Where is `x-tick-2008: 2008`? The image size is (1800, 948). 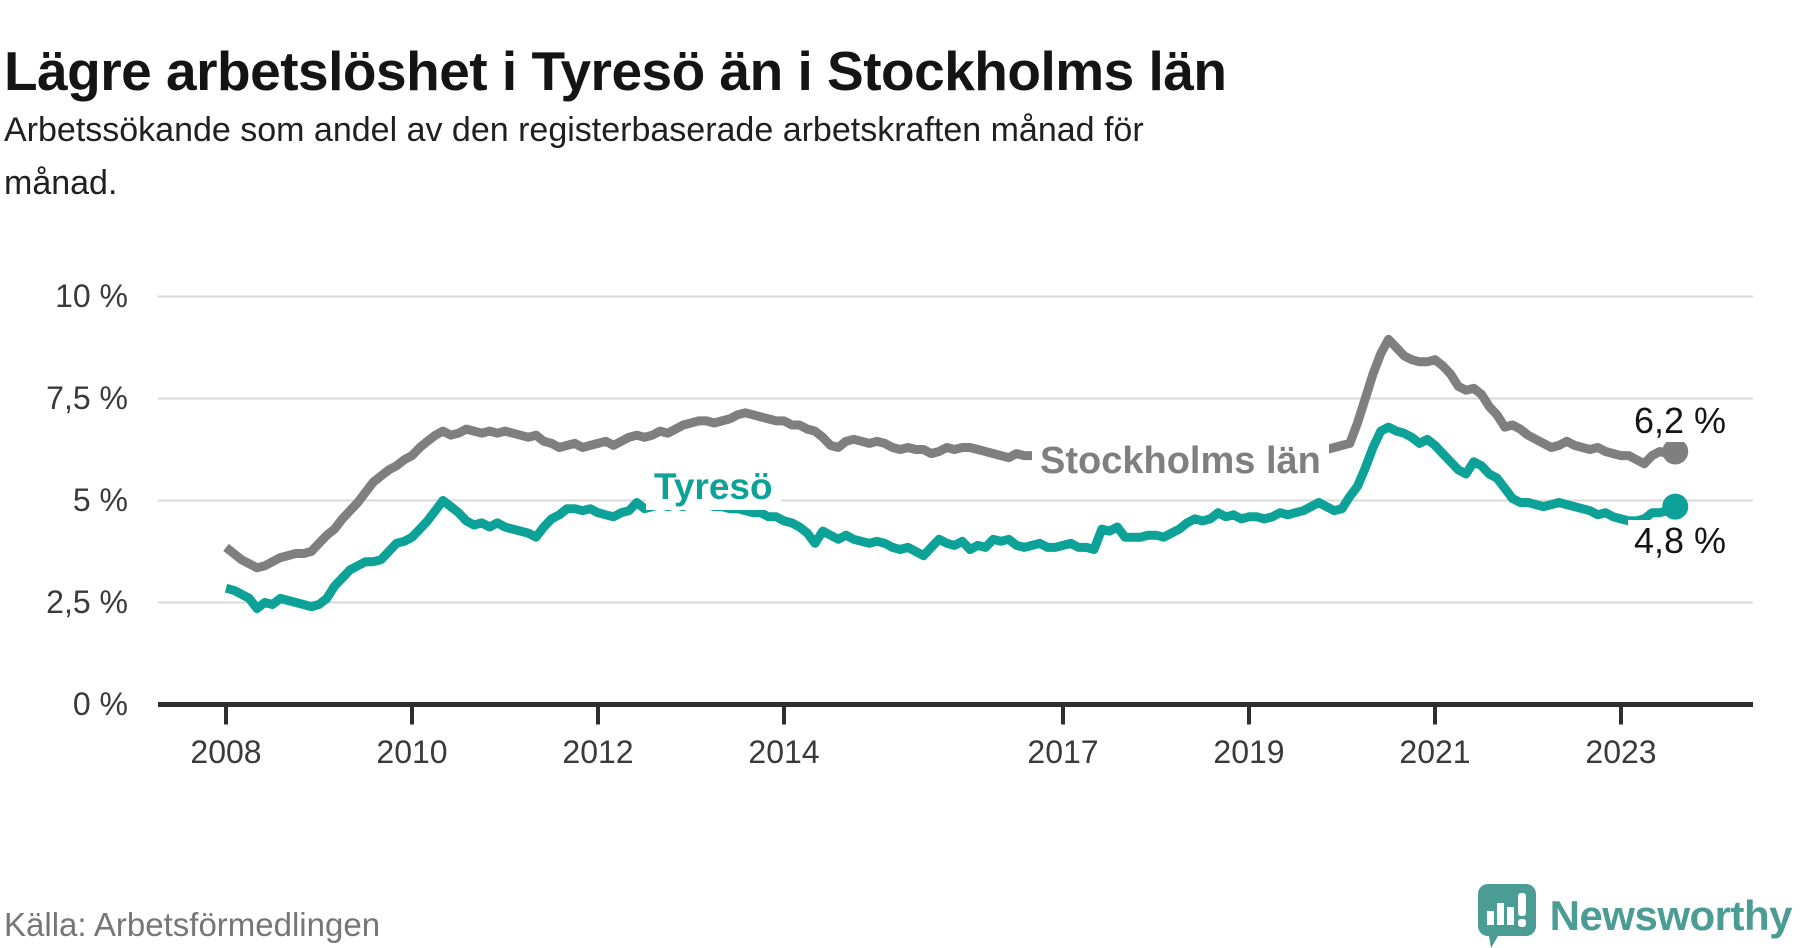 x-tick-2008: 2008 is located at coordinates (226, 752).